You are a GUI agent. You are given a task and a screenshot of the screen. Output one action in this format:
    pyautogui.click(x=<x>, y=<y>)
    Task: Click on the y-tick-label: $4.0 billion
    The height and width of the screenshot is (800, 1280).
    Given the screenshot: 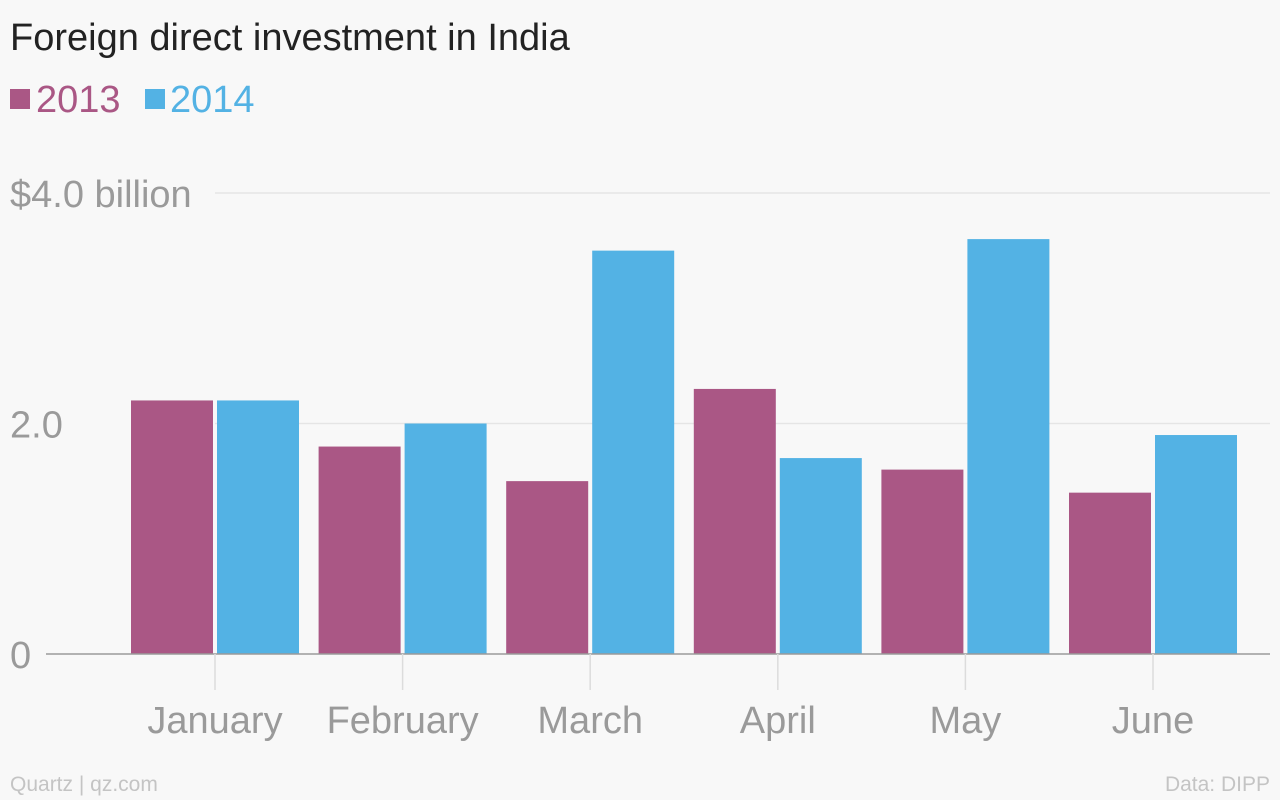 What is the action you would take?
    pyautogui.click(x=101, y=195)
    